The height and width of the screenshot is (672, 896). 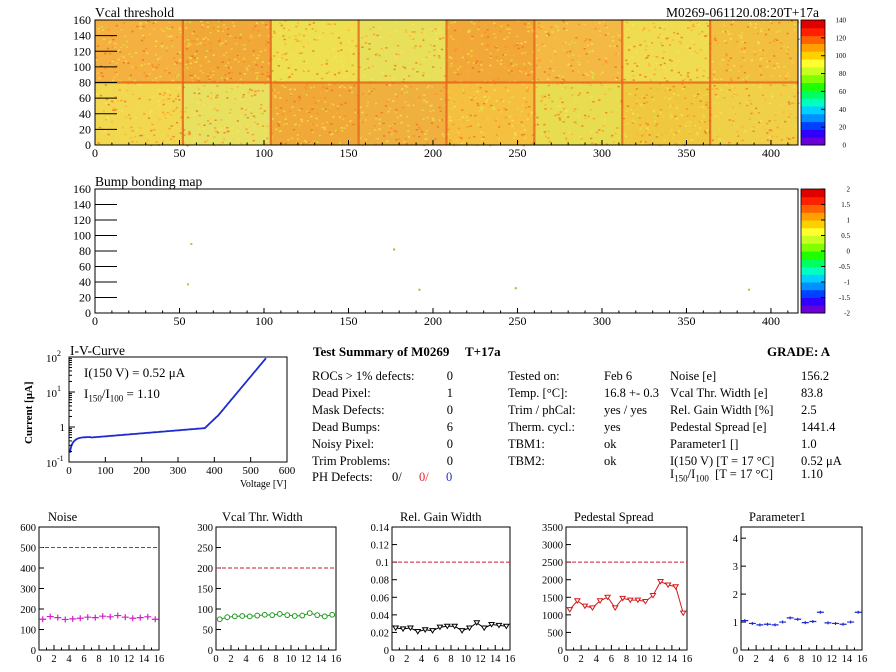 What do you see at coordinates (85, 298) in the screenshot?
I see `bump-ytick-label: 20` at bounding box center [85, 298].